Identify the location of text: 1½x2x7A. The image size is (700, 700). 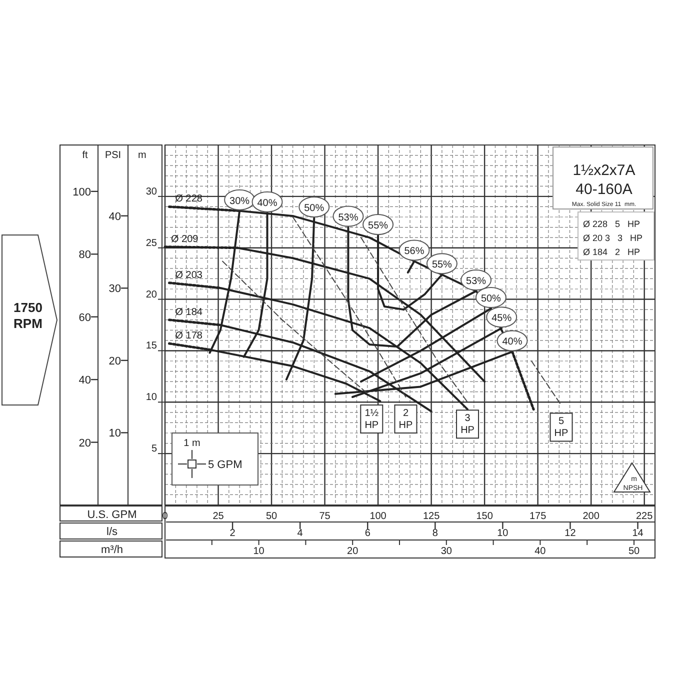
(604, 170).